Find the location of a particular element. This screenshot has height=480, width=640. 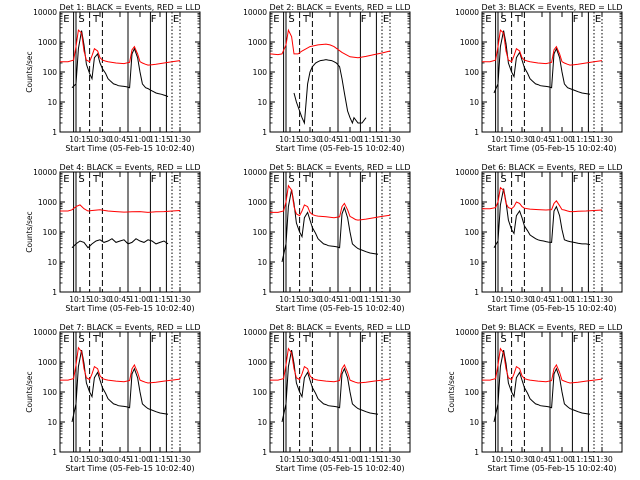

x-axis-label-3: Start Time (05-Feb-15 10:02:40) is located at coordinates (551, 148).